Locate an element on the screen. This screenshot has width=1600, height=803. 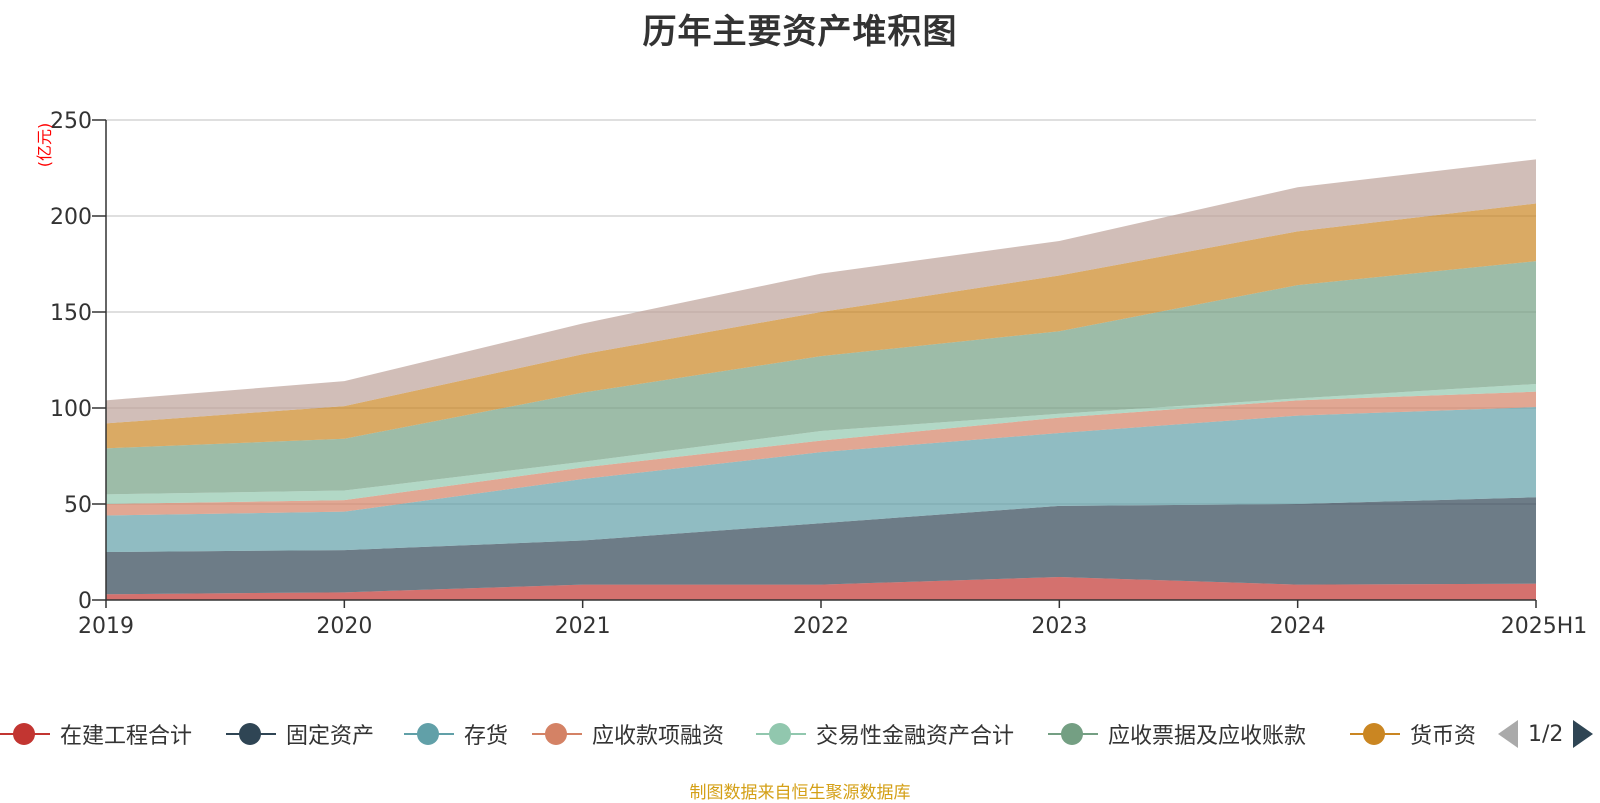
x-tick-label: 2021 is located at coordinates (583, 626).